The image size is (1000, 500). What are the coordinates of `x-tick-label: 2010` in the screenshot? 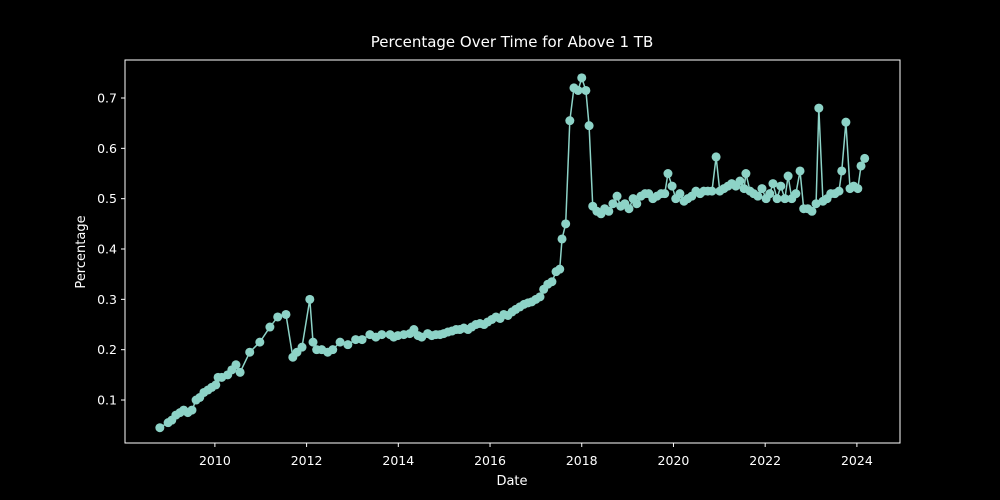 It's located at (215, 460).